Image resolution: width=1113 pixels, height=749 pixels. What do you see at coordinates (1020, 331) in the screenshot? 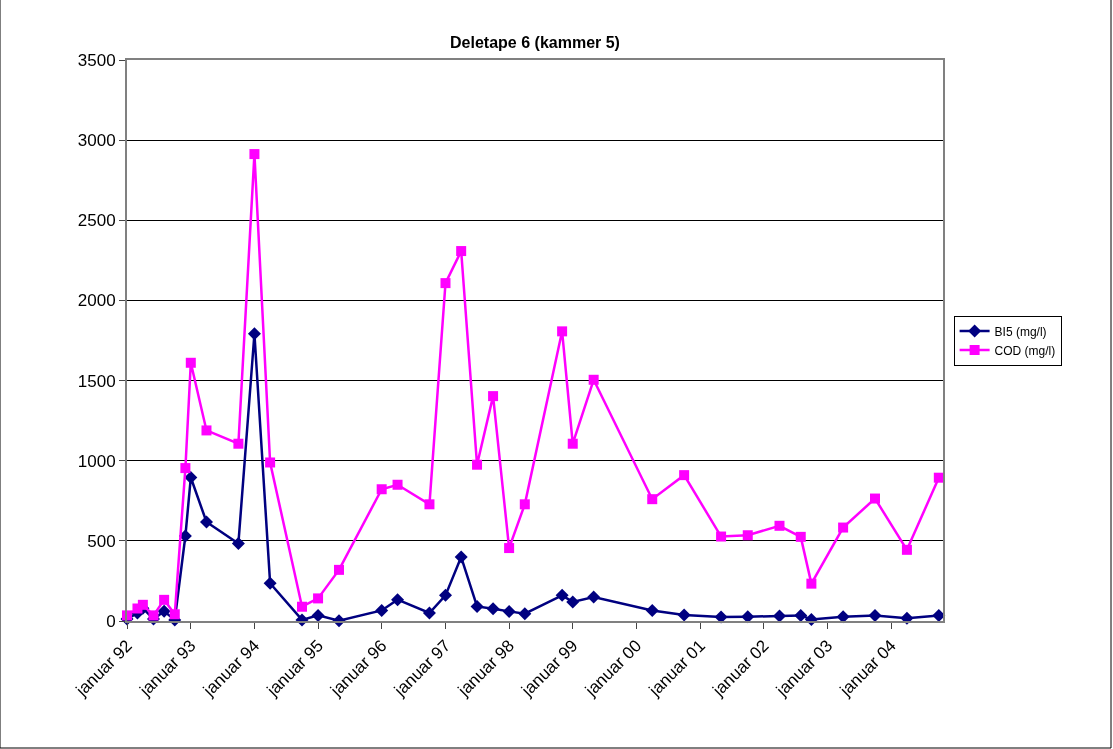
I see `legend-label: BI5 (mg/l)` at bounding box center [1020, 331].